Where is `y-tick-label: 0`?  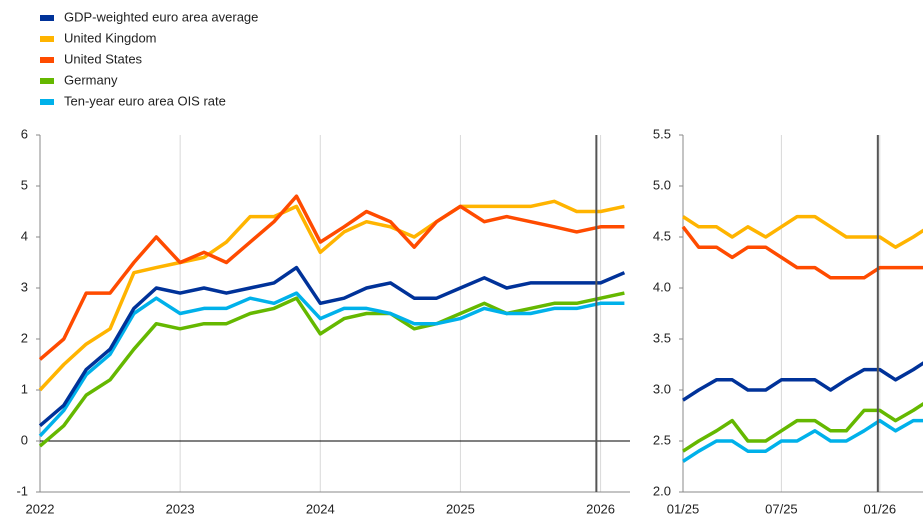 y-tick-label: 0 is located at coordinates (24, 439).